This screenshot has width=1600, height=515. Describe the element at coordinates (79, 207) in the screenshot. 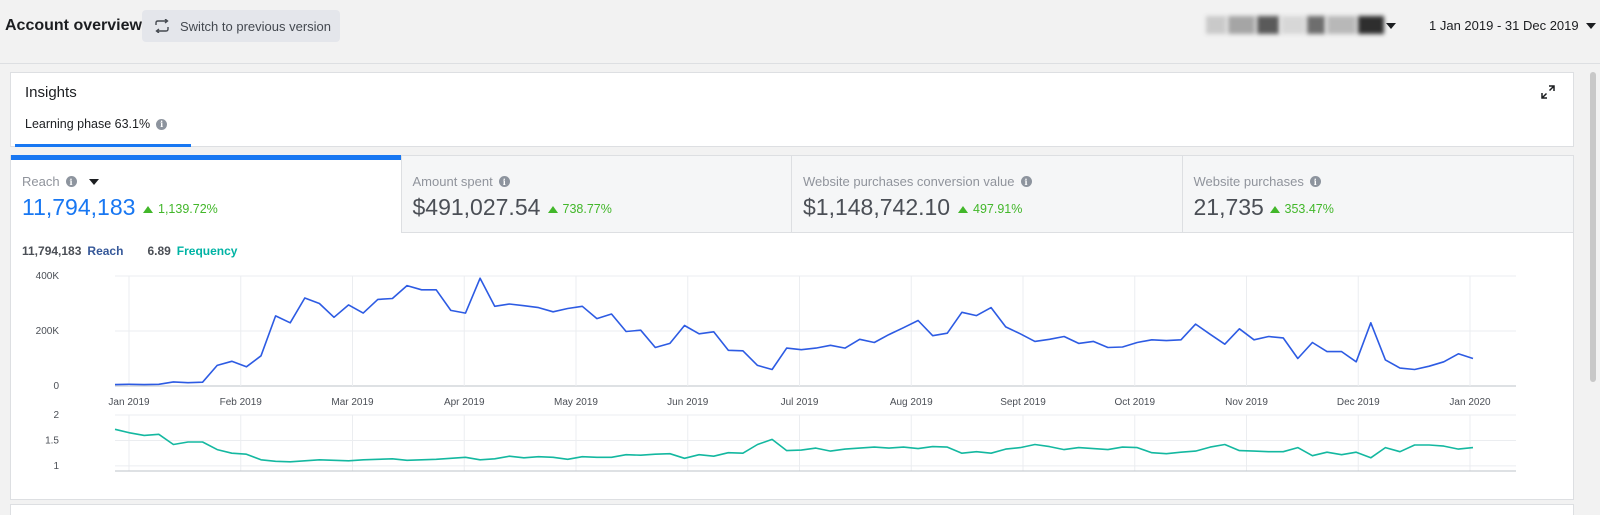

I see `metric-value: 11,794,183` at that location.